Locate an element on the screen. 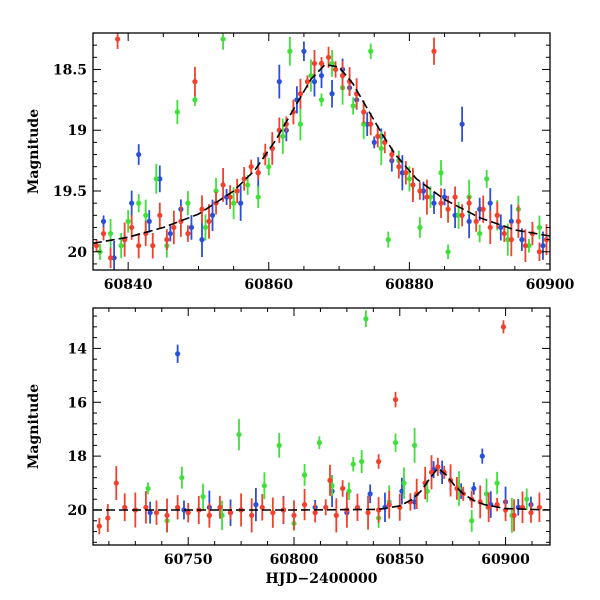 This screenshot has height=600, width=600. x-tick-label: 60840 is located at coordinates (128, 285).